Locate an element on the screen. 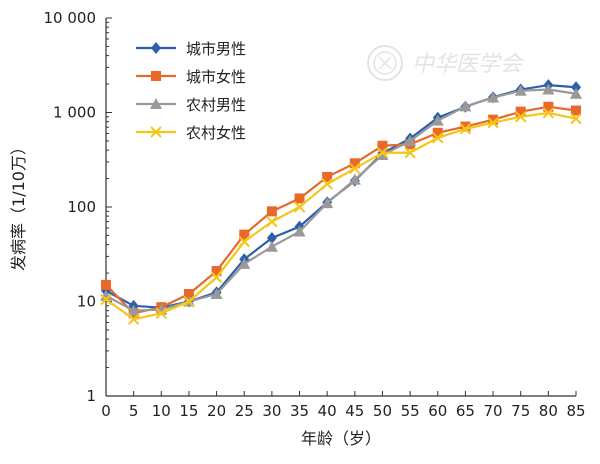  x-tick-label: 65 is located at coordinates (465, 411).